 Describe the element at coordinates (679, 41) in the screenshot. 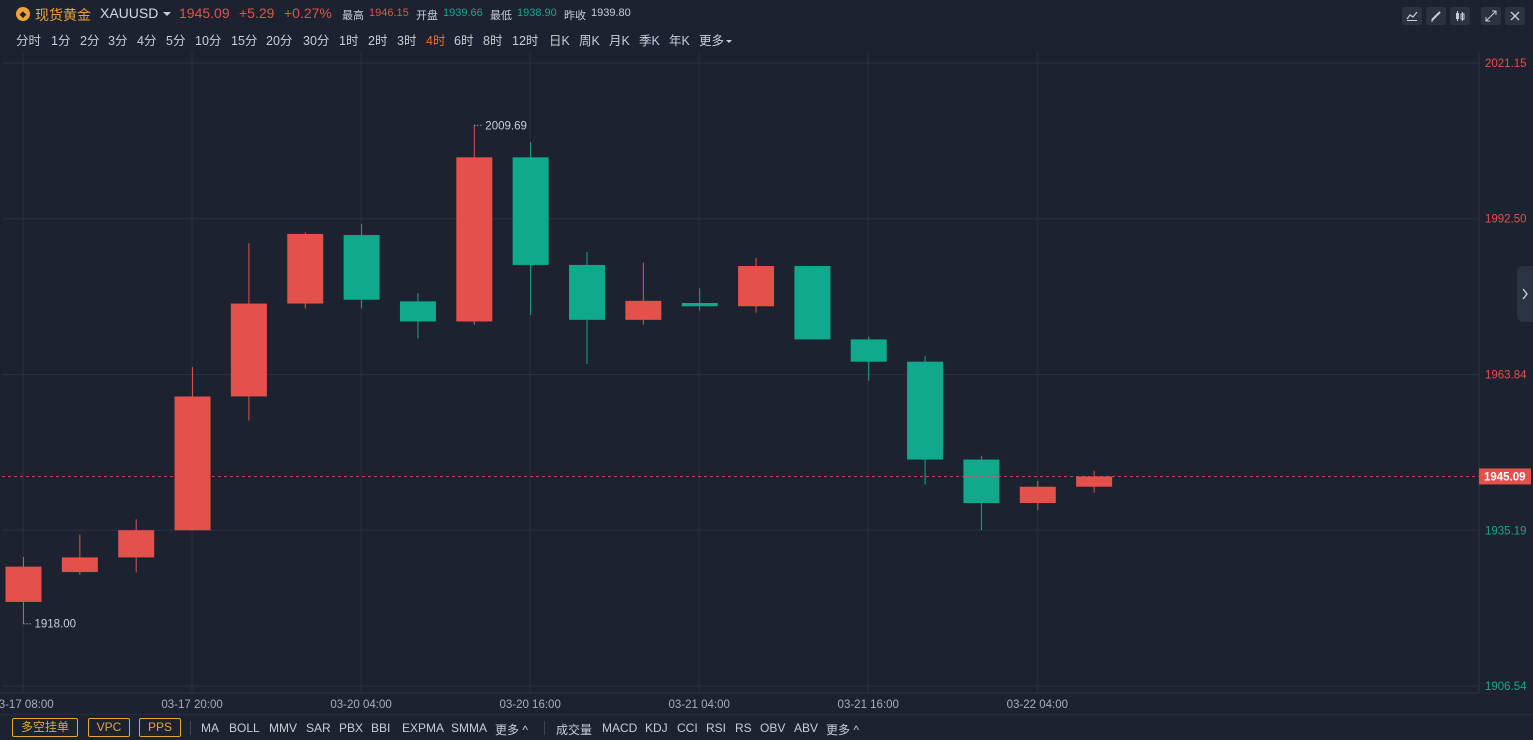

I see `period-21: 年K` at that location.